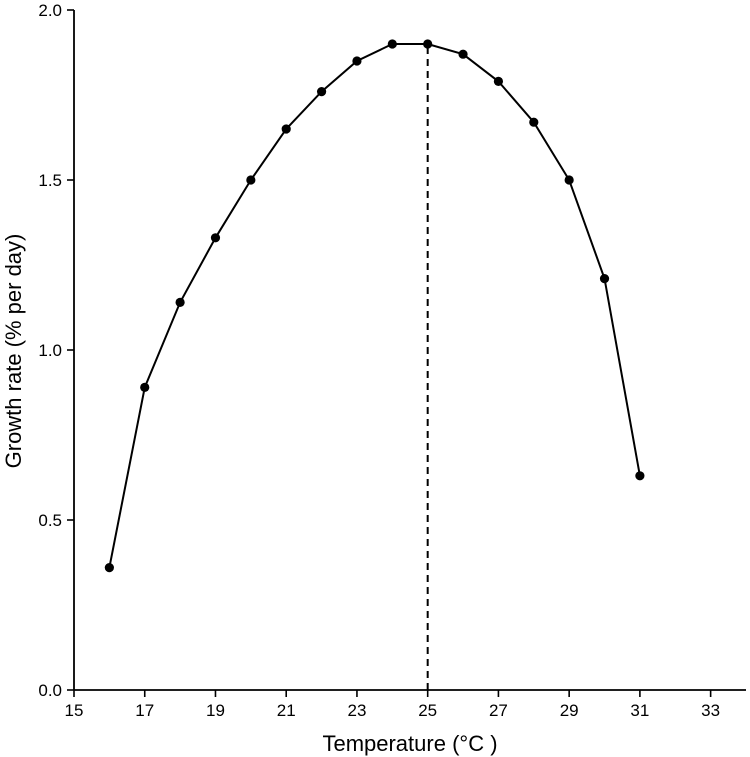  What do you see at coordinates (498, 710) in the screenshot?
I see `x-tick-label: 27` at bounding box center [498, 710].